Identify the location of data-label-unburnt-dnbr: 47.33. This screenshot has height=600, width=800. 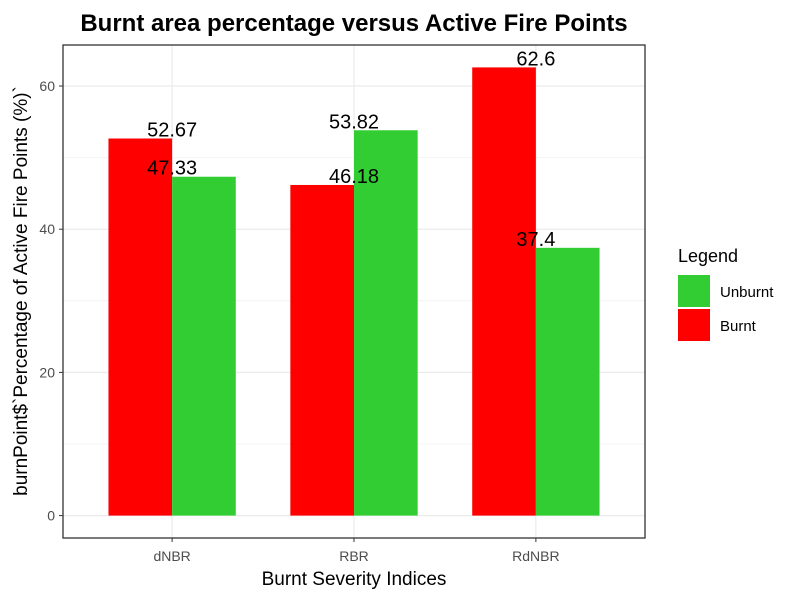
(172, 169).